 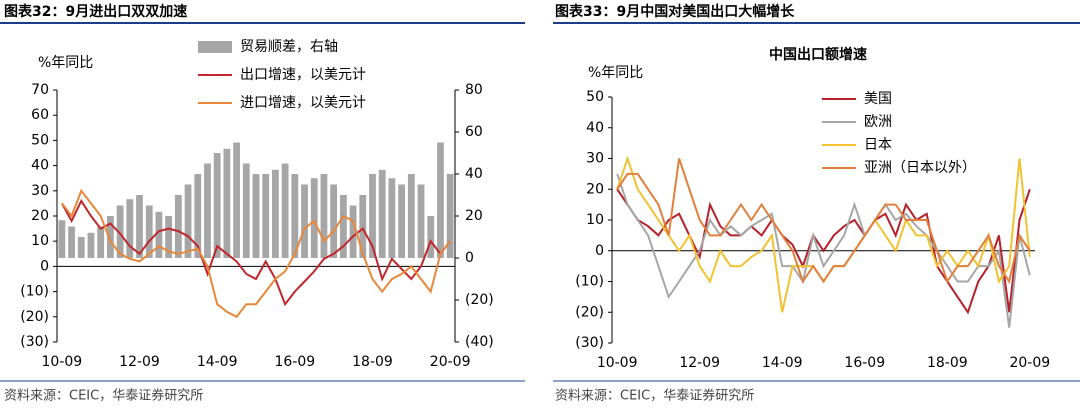 What do you see at coordinates (474, 90) in the screenshot?
I see `y2-tick-label: 80` at bounding box center [474, 90].